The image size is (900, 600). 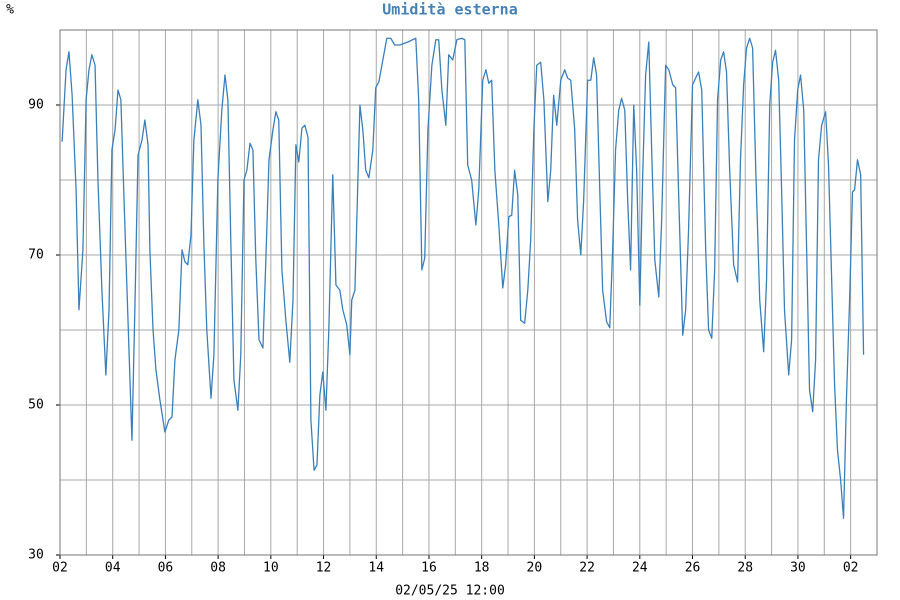 I want to click on x-tick-label: 16, so click(x=429, y=568).